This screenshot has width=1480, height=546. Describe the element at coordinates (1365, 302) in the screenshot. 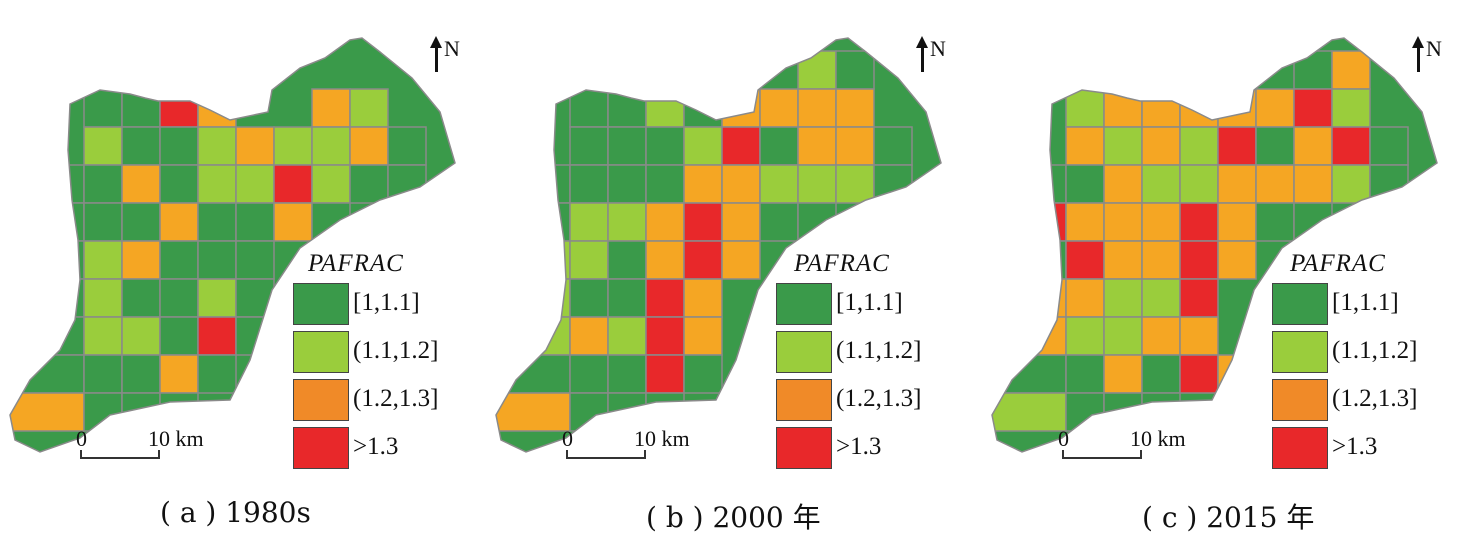

I see `legend-label: [1,1.1]` at that location.